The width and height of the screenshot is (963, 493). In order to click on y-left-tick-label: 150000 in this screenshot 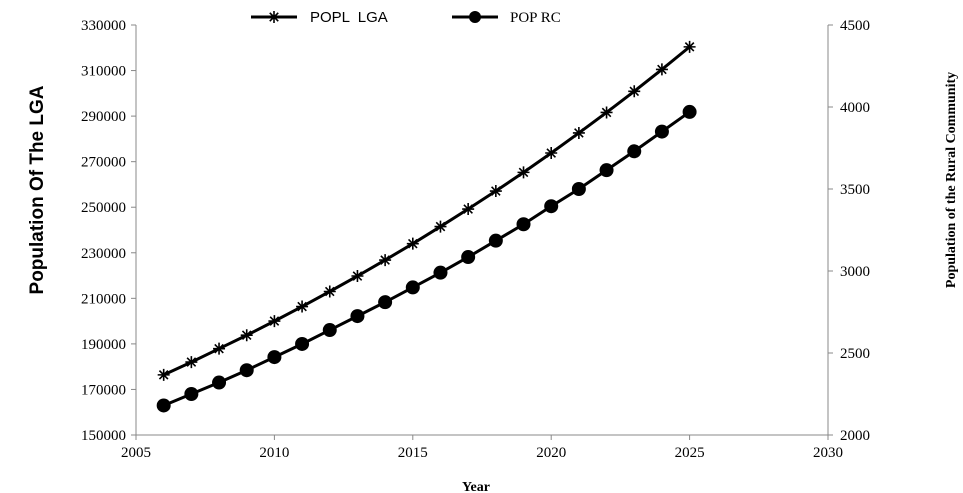, I will do `click(103, 436)`.